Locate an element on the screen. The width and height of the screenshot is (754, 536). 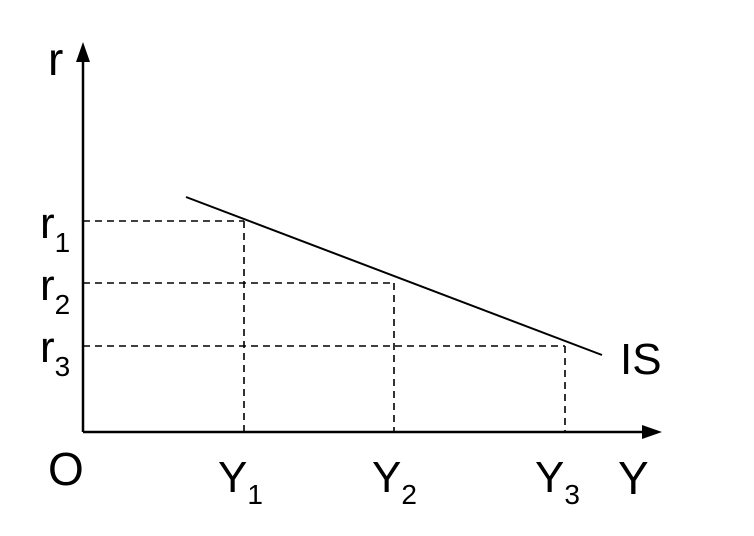
r1-label: r1 is located at coordinates (55, 228).